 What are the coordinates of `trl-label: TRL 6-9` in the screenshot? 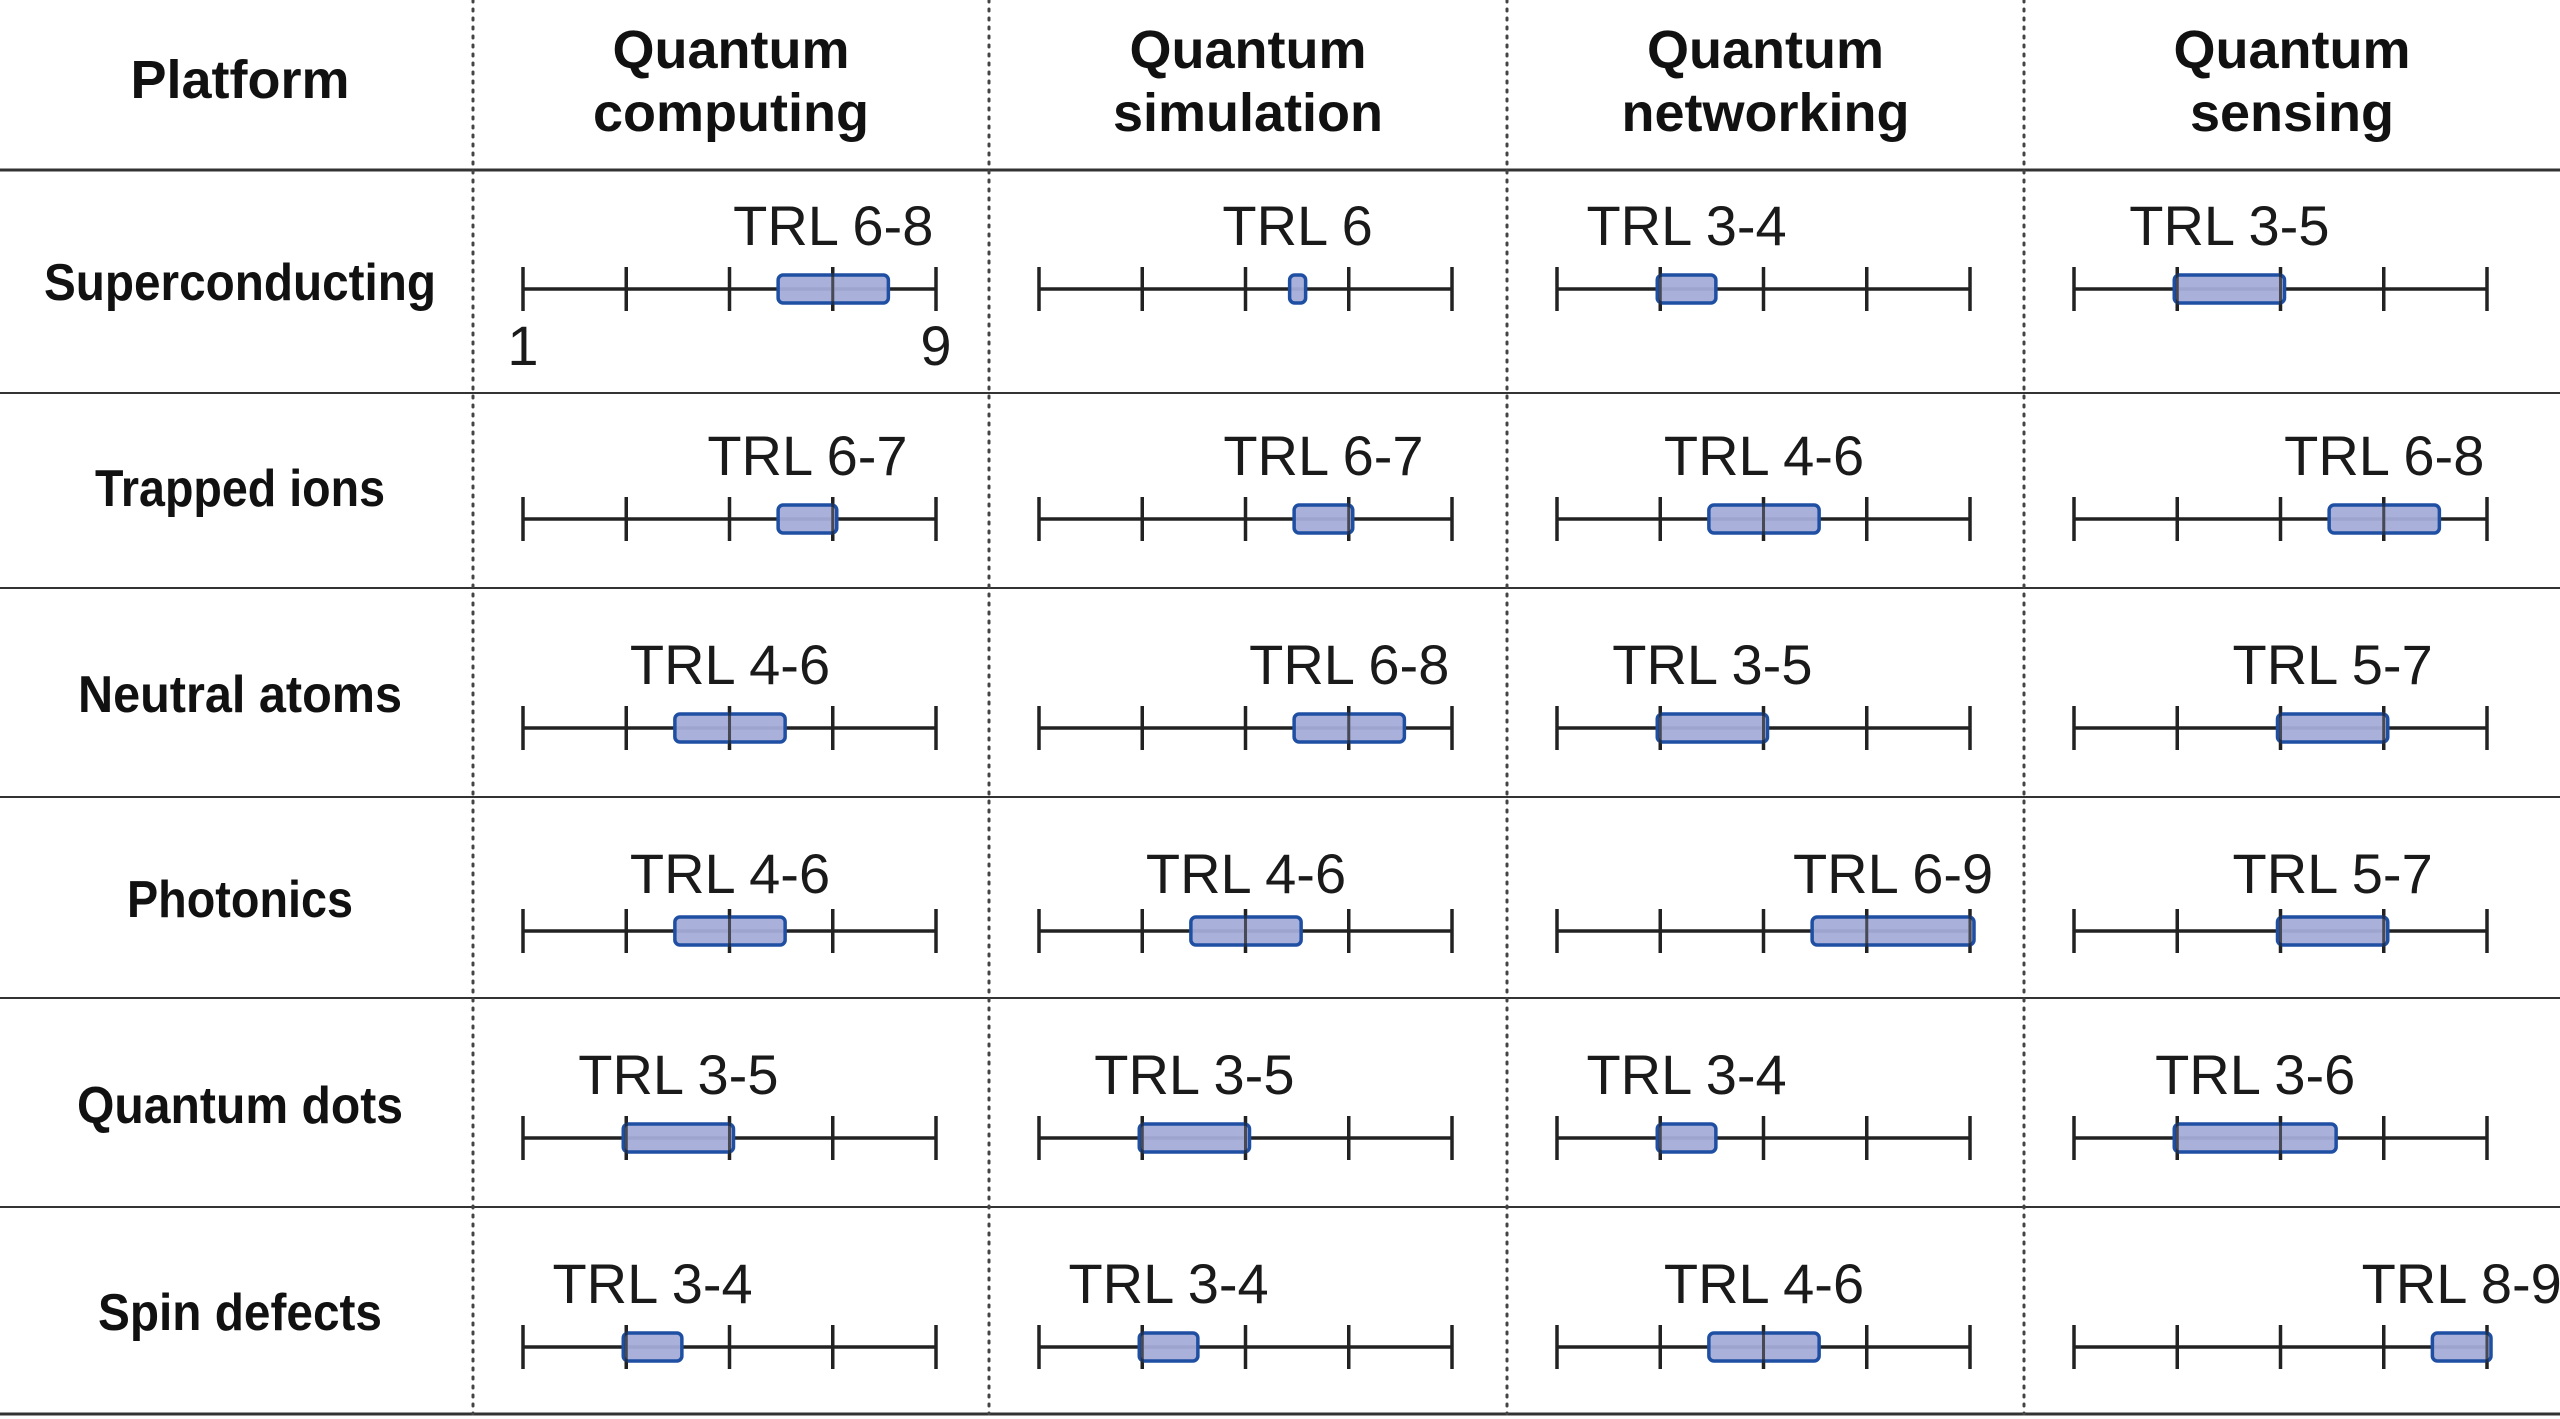 It's located at (1893, 873).